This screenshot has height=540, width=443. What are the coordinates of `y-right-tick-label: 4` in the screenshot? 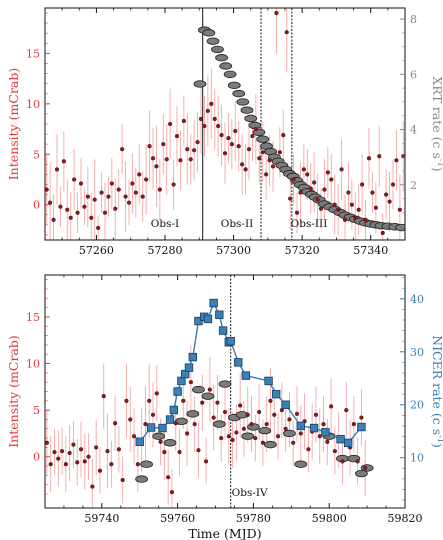 It's located at (413, 130).